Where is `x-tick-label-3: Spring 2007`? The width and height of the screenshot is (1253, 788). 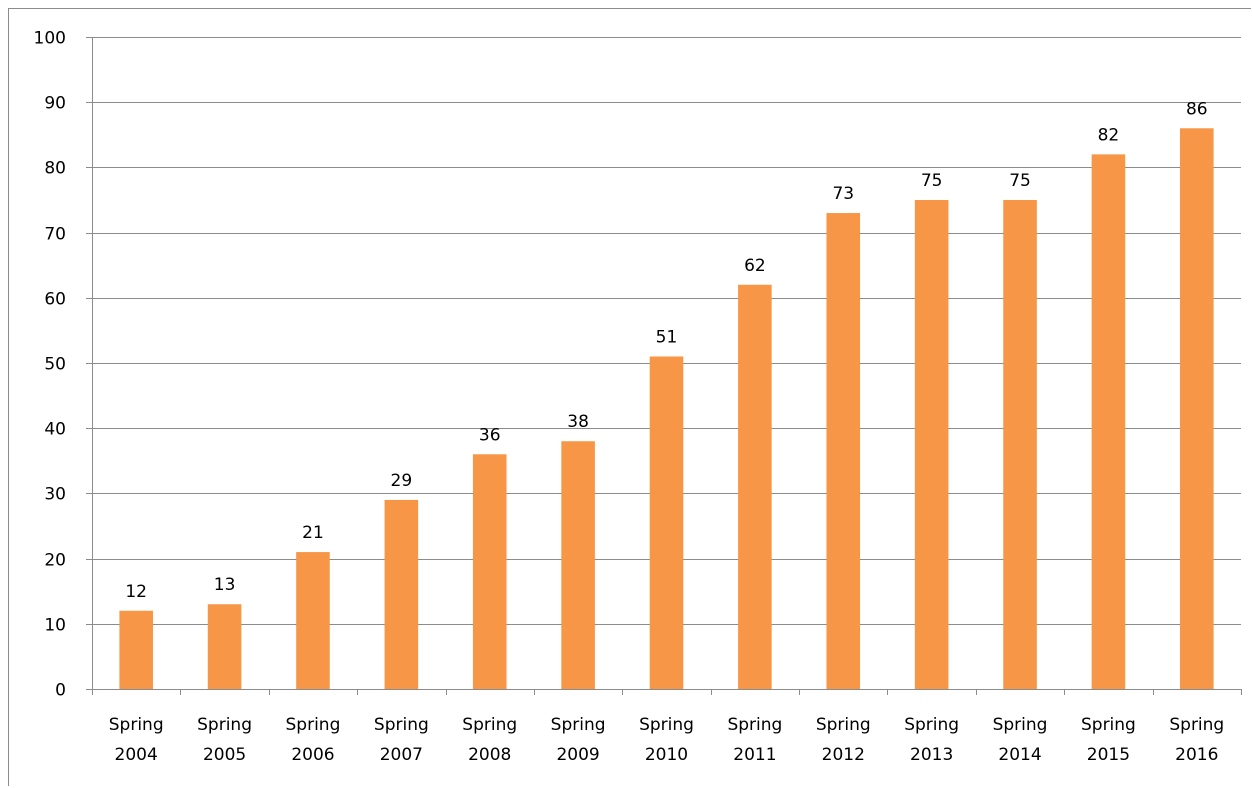 x-tick-label-3: Spring 2007 is located at coordinates (401, 740).